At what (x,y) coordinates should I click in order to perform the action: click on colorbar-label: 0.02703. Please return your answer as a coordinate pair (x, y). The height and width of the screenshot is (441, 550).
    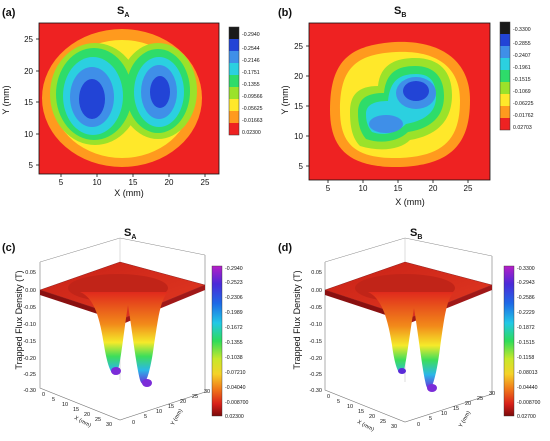
    Looking at the image, I should click on (522, 128).